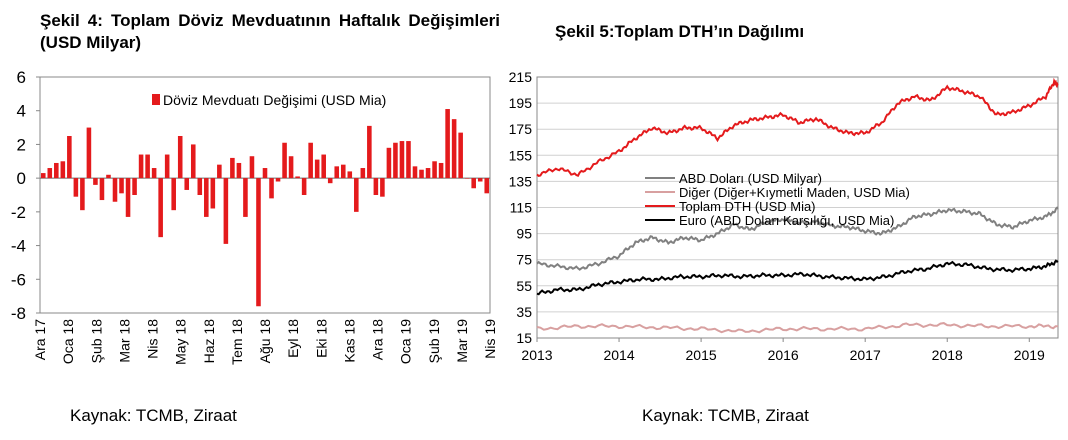  Describe the element at coordinates (750, 178) in the screenshot. I see `legend-label: ABD Doları (USD Milyar)` at that location.